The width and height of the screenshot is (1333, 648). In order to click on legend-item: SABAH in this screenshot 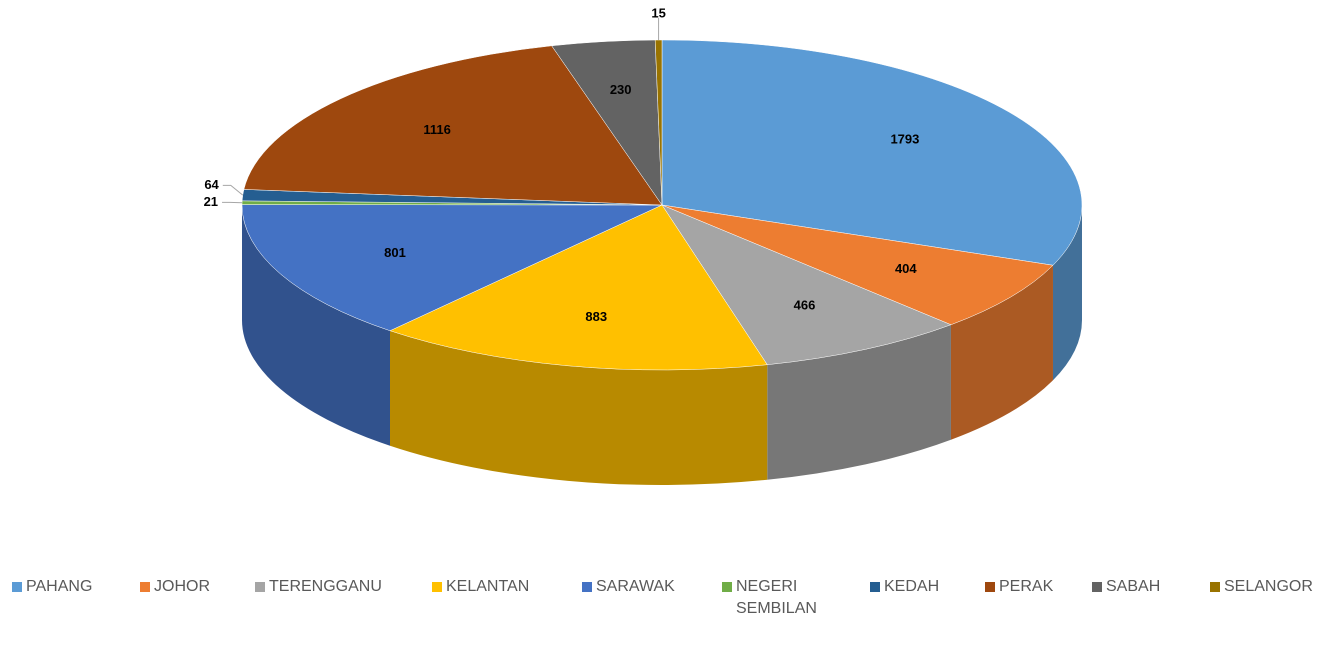, I will do `click(1147, 587)`.